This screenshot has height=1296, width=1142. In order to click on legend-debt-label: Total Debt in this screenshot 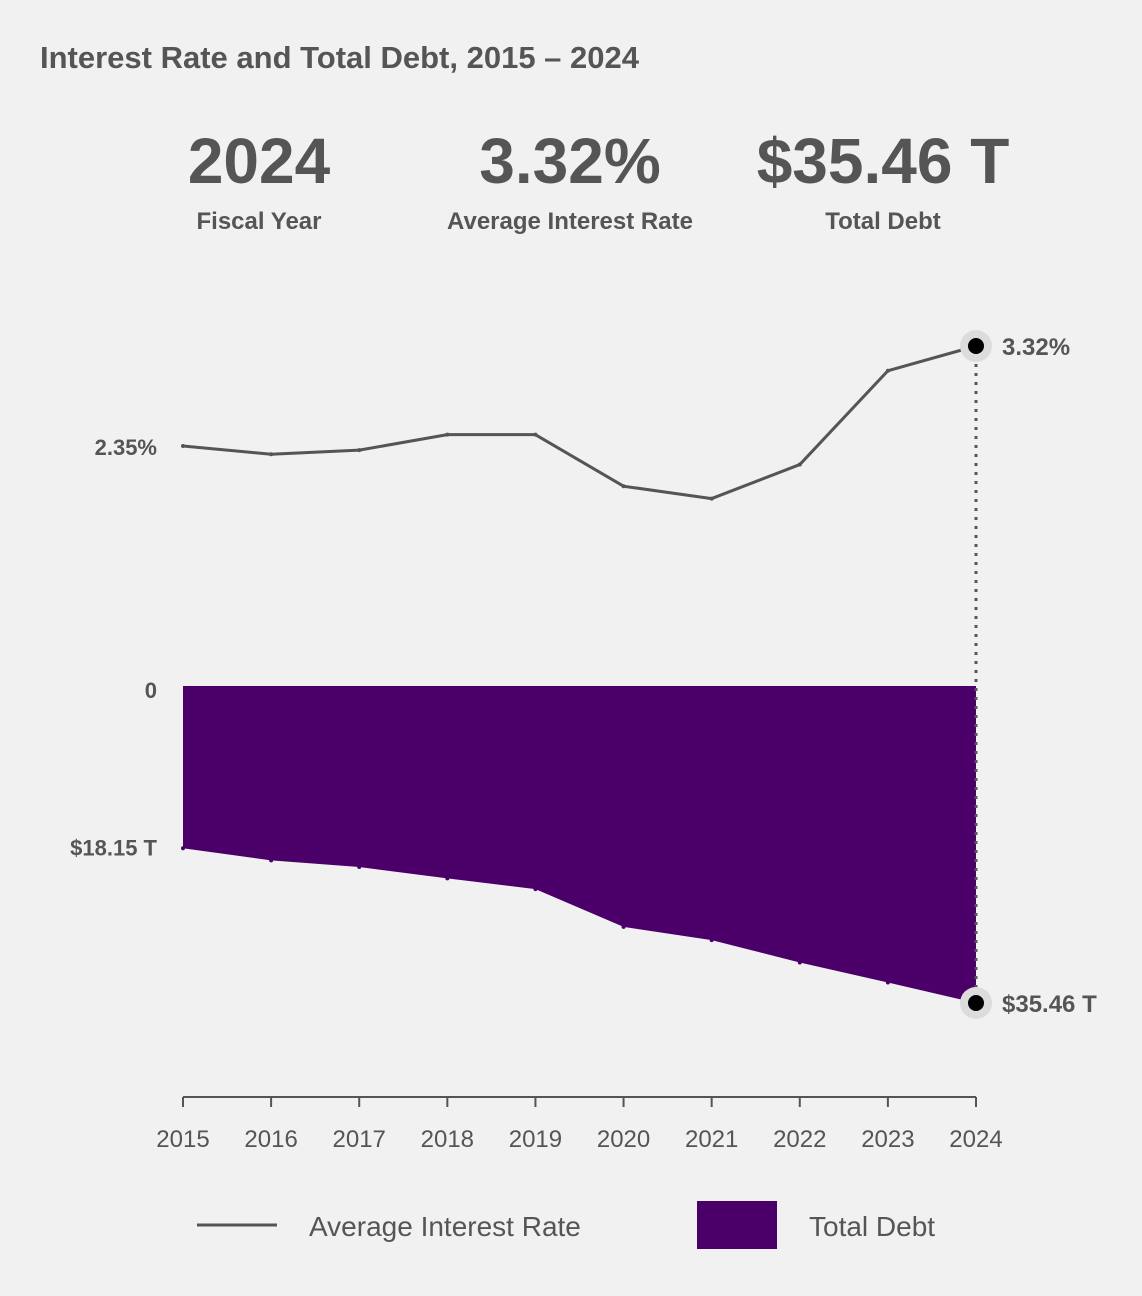, I will do `click(872, 1226)`.